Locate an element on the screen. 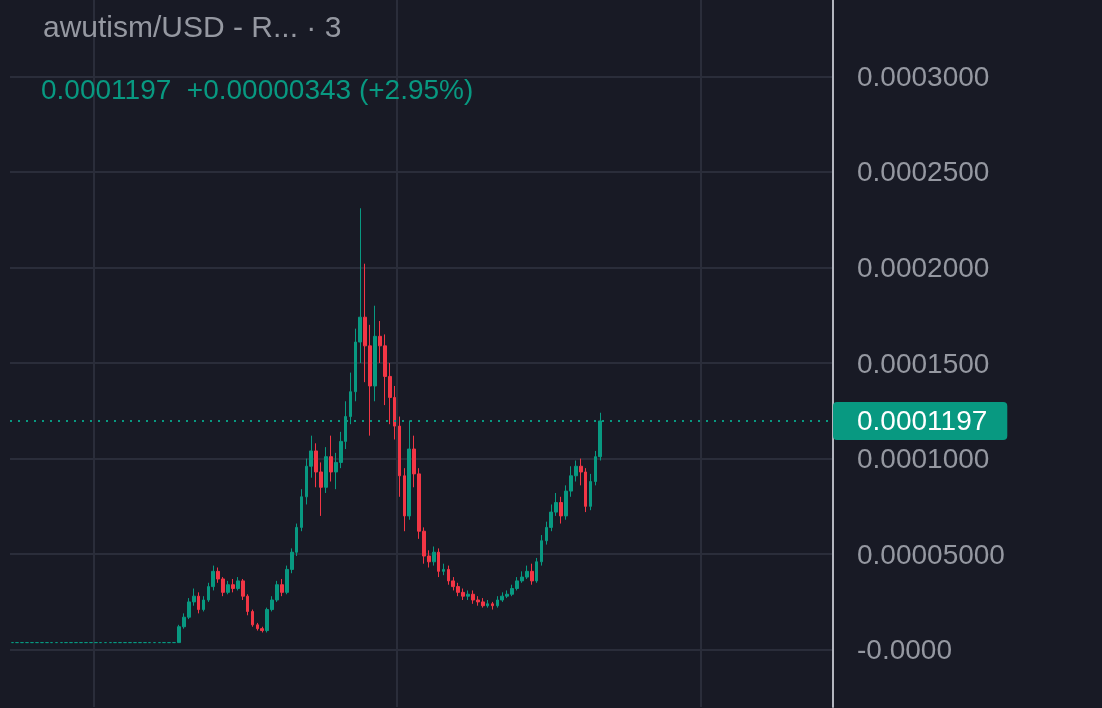  y-tick-label: 0.0002000 is located at coordinates (923, 268).